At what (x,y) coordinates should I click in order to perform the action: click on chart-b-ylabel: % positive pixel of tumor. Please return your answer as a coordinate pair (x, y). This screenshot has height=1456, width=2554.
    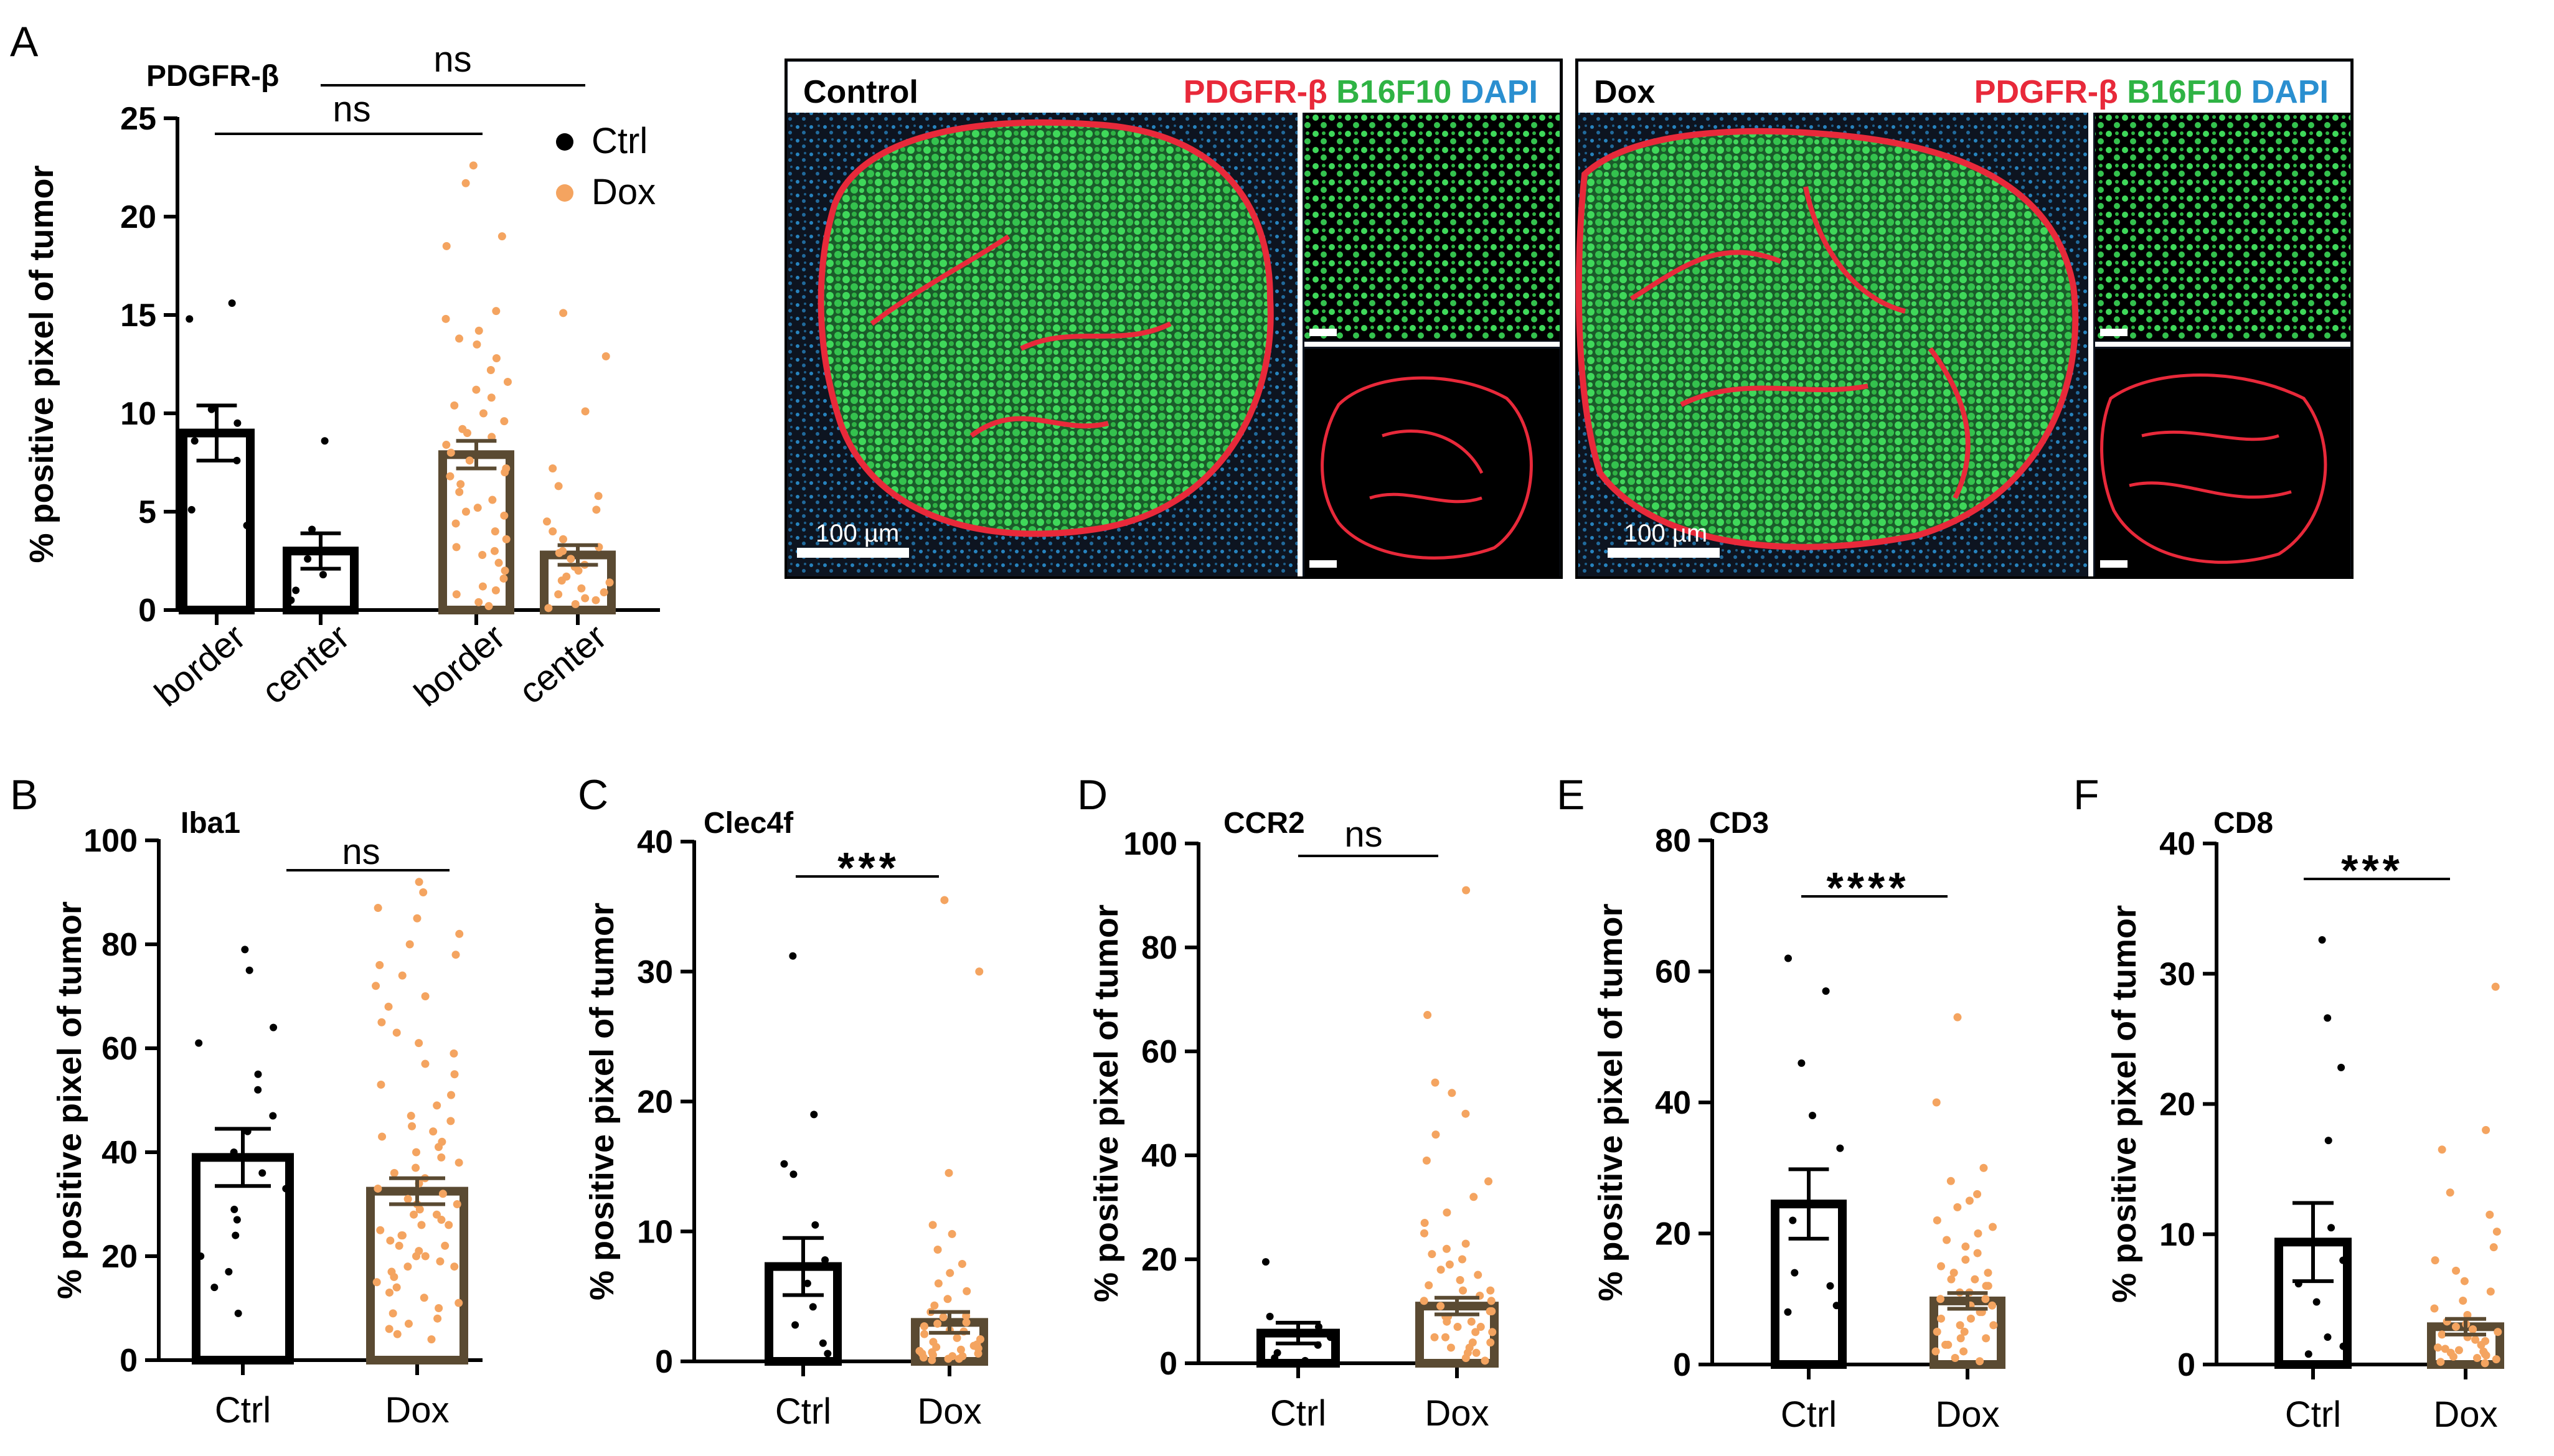
    Looking at the image, I should click on (69, 1100).